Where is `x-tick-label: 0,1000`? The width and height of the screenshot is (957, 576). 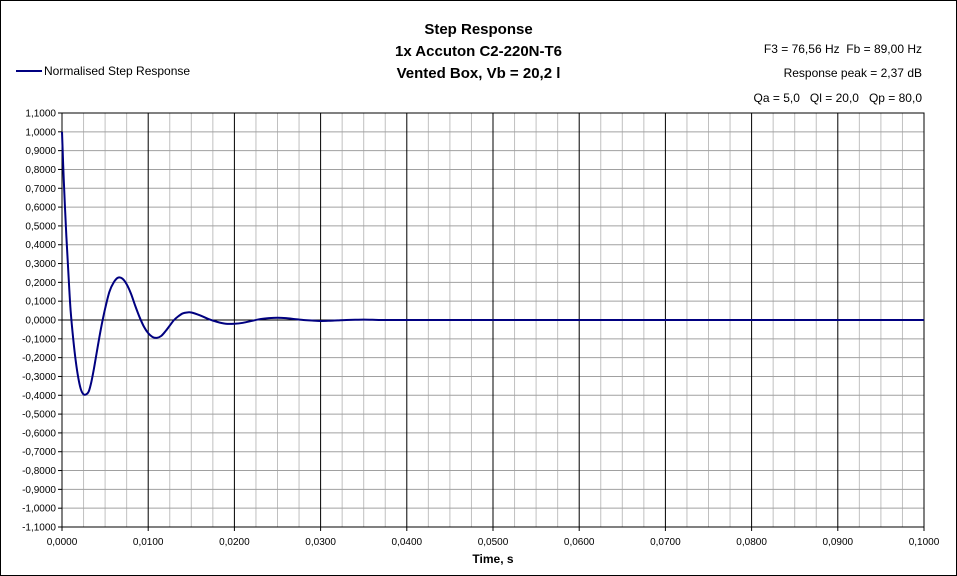 x-tick-label: 0,1000 is located at coordinates (924, 542).